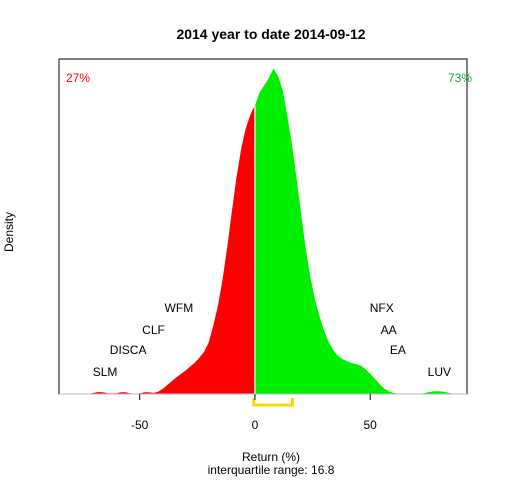 Image resolution: width=512 pixels, height=480 pixels. Describe the element at coordinates (9, 232) in the screenshot. I see `y-axis-label: Density` at that location.